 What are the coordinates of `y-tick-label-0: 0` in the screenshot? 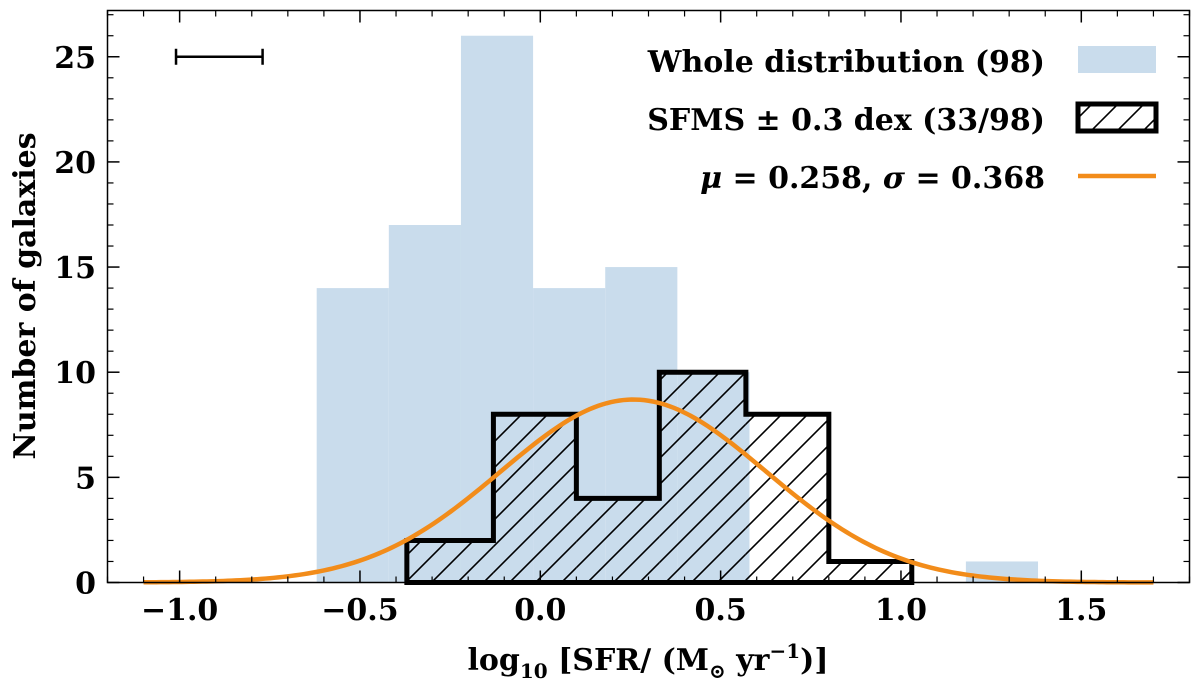 It's located at (85, 584).